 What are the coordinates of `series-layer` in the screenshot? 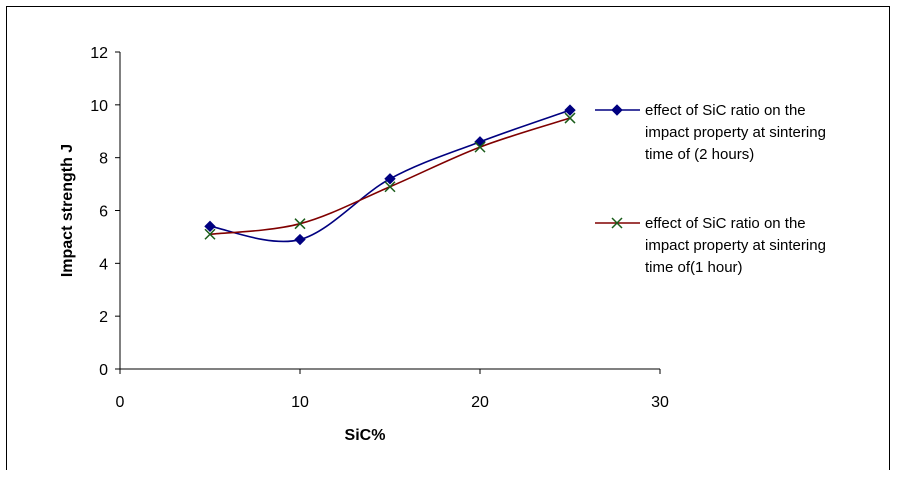 It's located at (390, 175).